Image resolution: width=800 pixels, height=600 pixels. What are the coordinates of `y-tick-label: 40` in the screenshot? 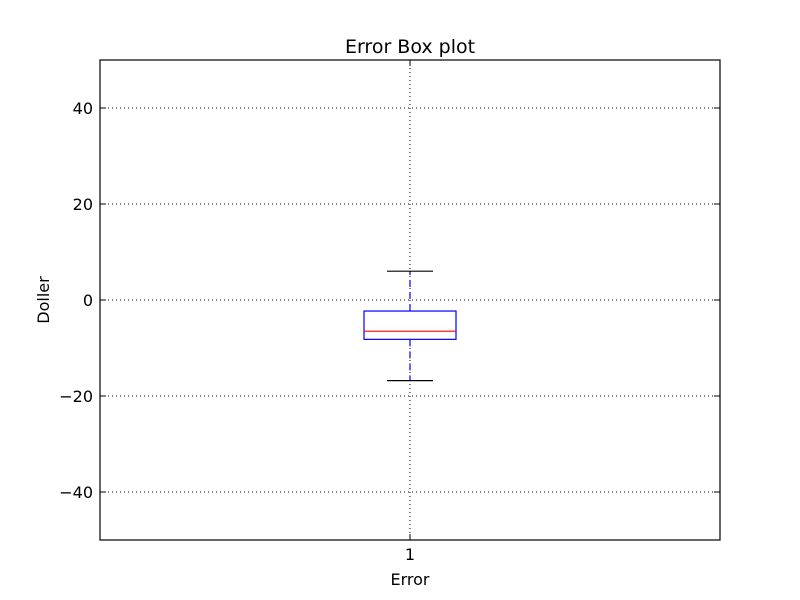 It's located at (83, 108).